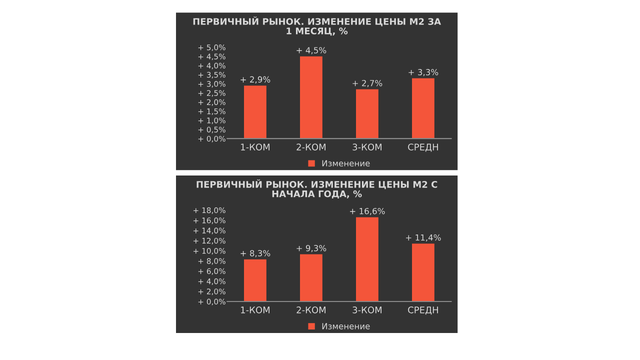 Image resolution: width=640 pixels, height=360 pixels. I want to click on data-label: + 11,4%, so click(423, 238).